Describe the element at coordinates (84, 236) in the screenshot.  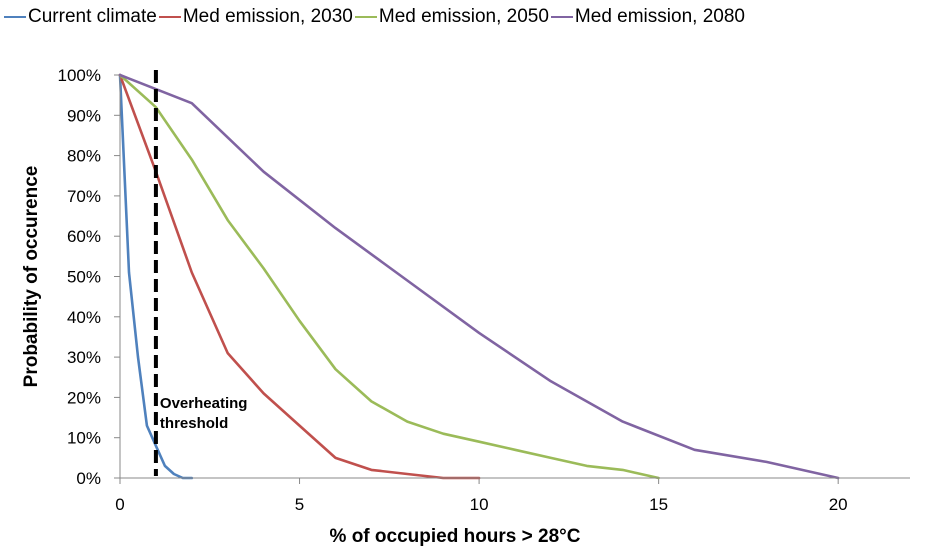
I see `y-tick-label: 60%` at that location.